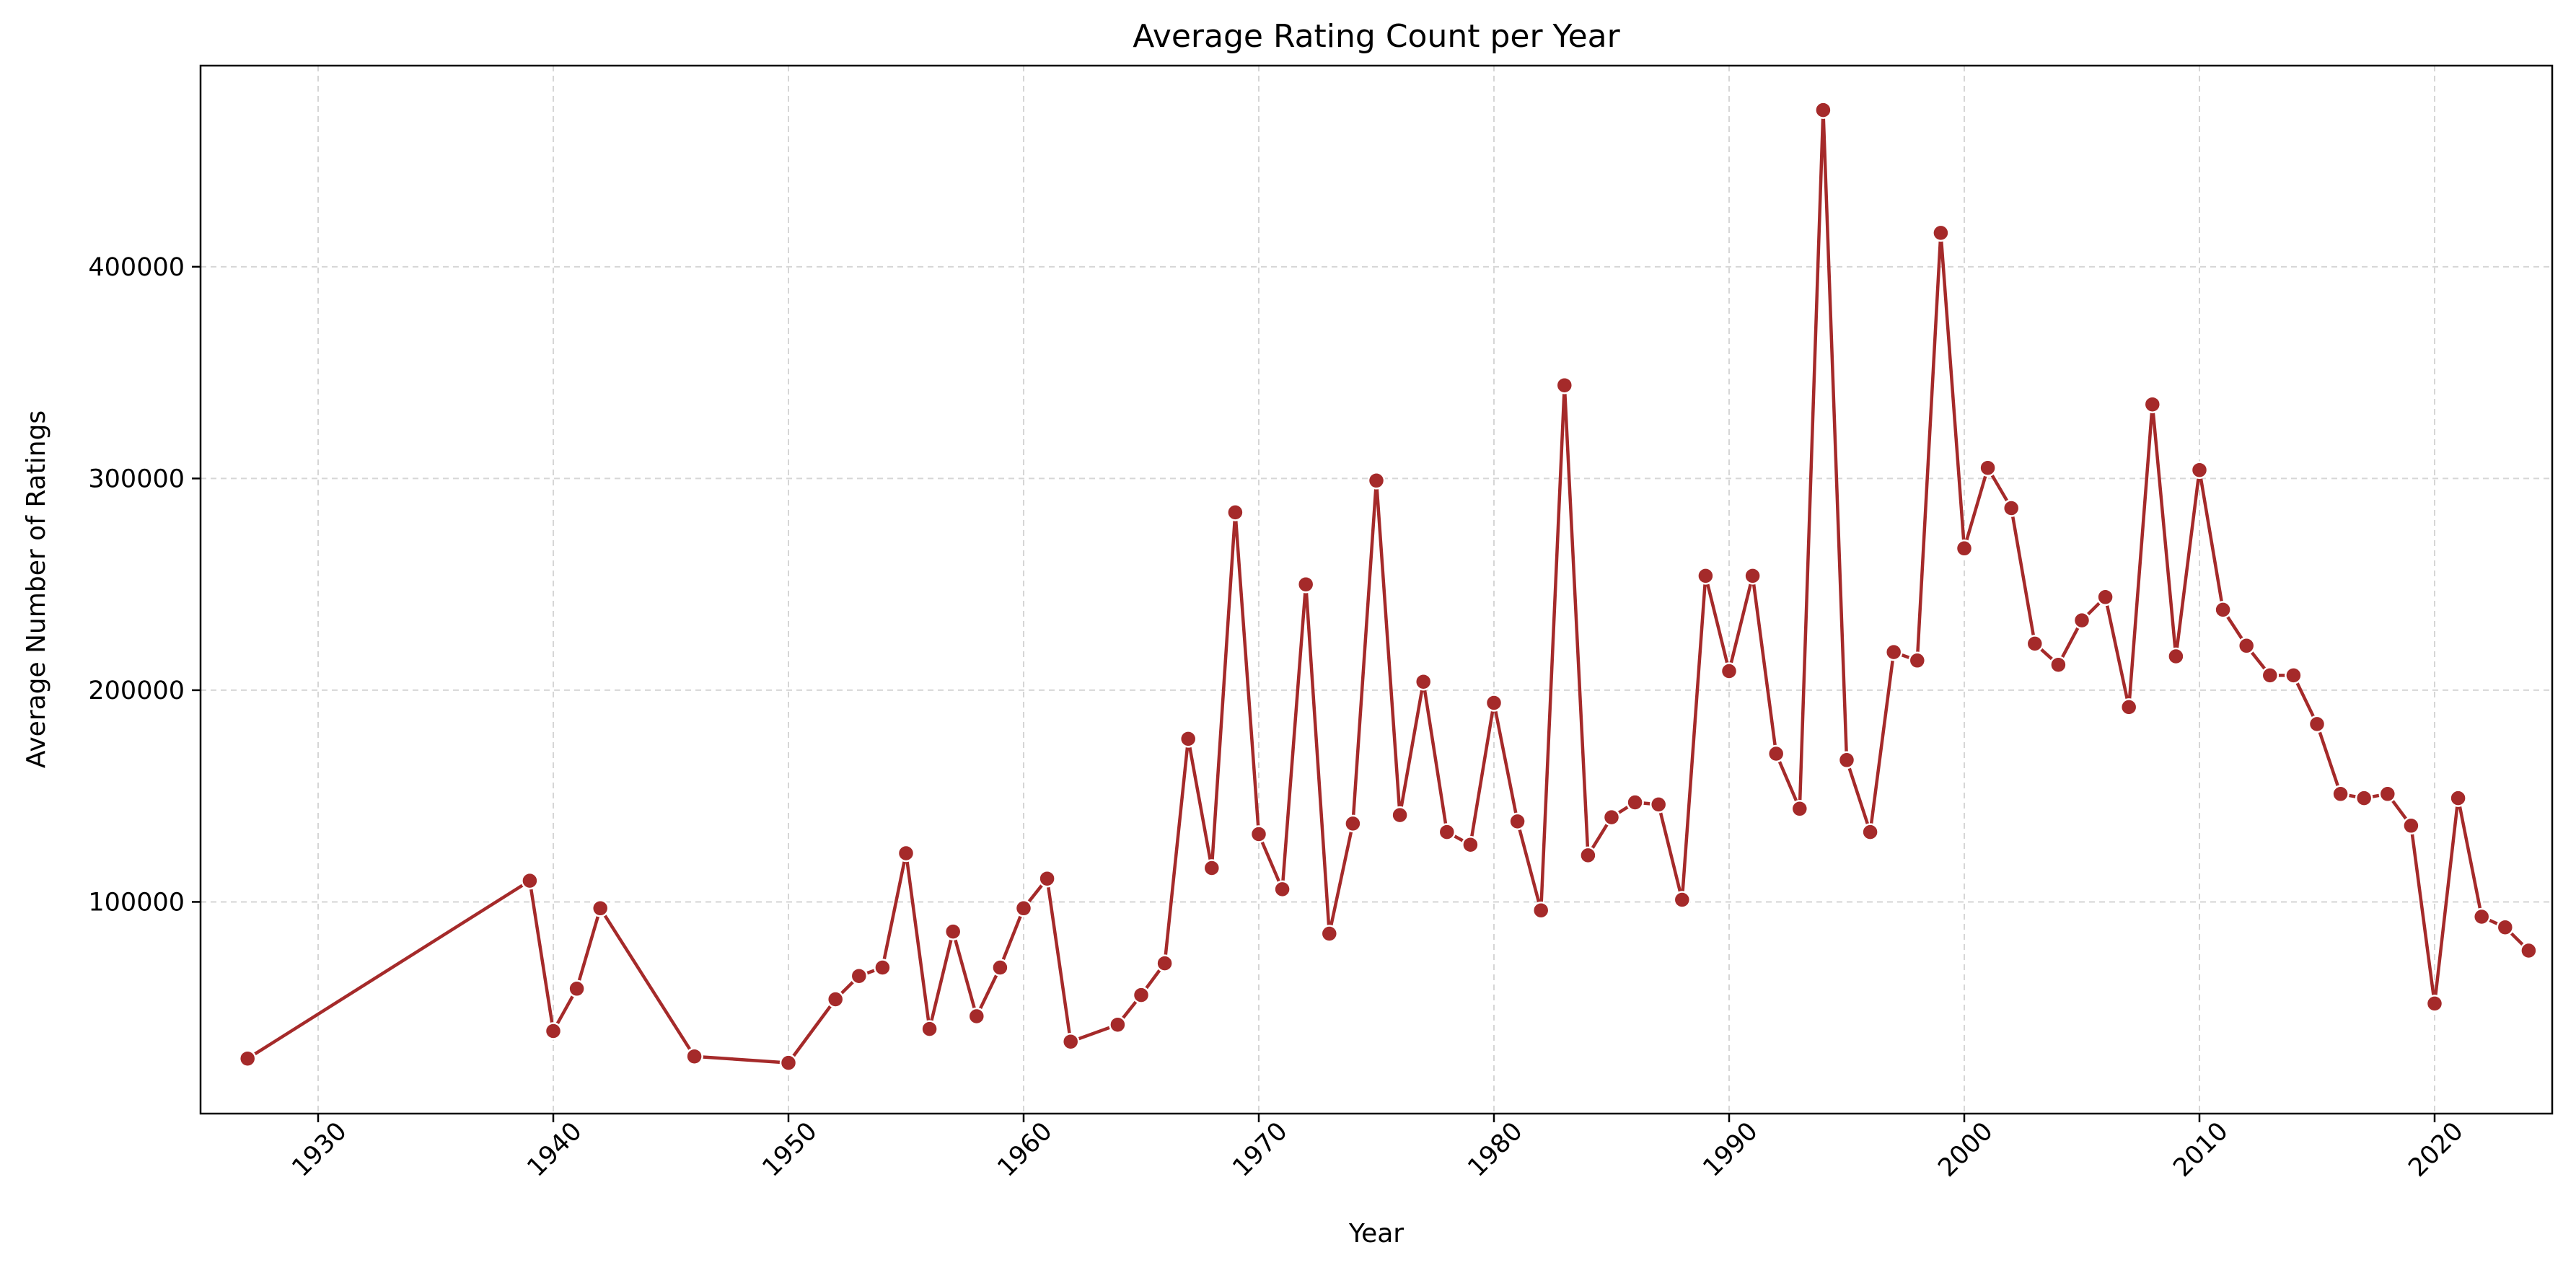 This screenshot has width=2576, height=1273. Describe the element at coordinates (1376, 1233) in the screenshot. I see `x-axis-label: Year` at that location.